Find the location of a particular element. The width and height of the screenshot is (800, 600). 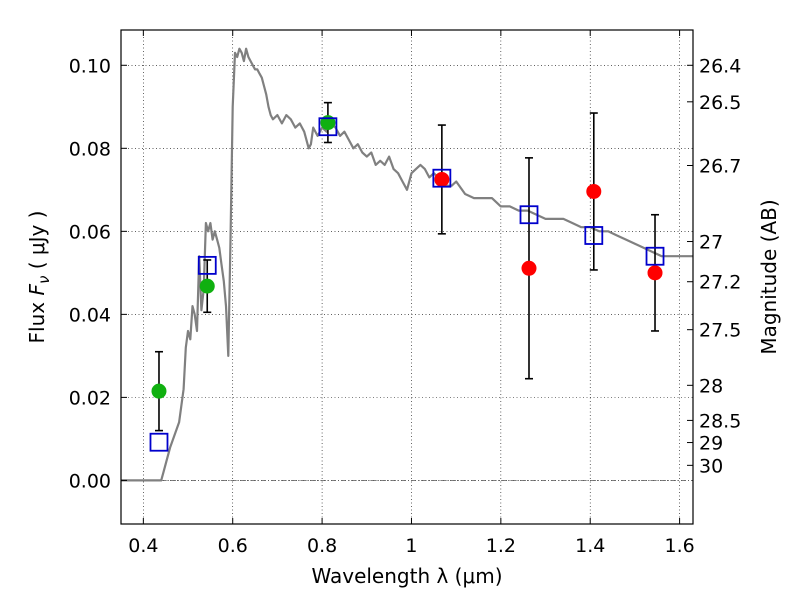

x-axis-label: Wavelength λ (μm) is located at coordinates (406, 576).